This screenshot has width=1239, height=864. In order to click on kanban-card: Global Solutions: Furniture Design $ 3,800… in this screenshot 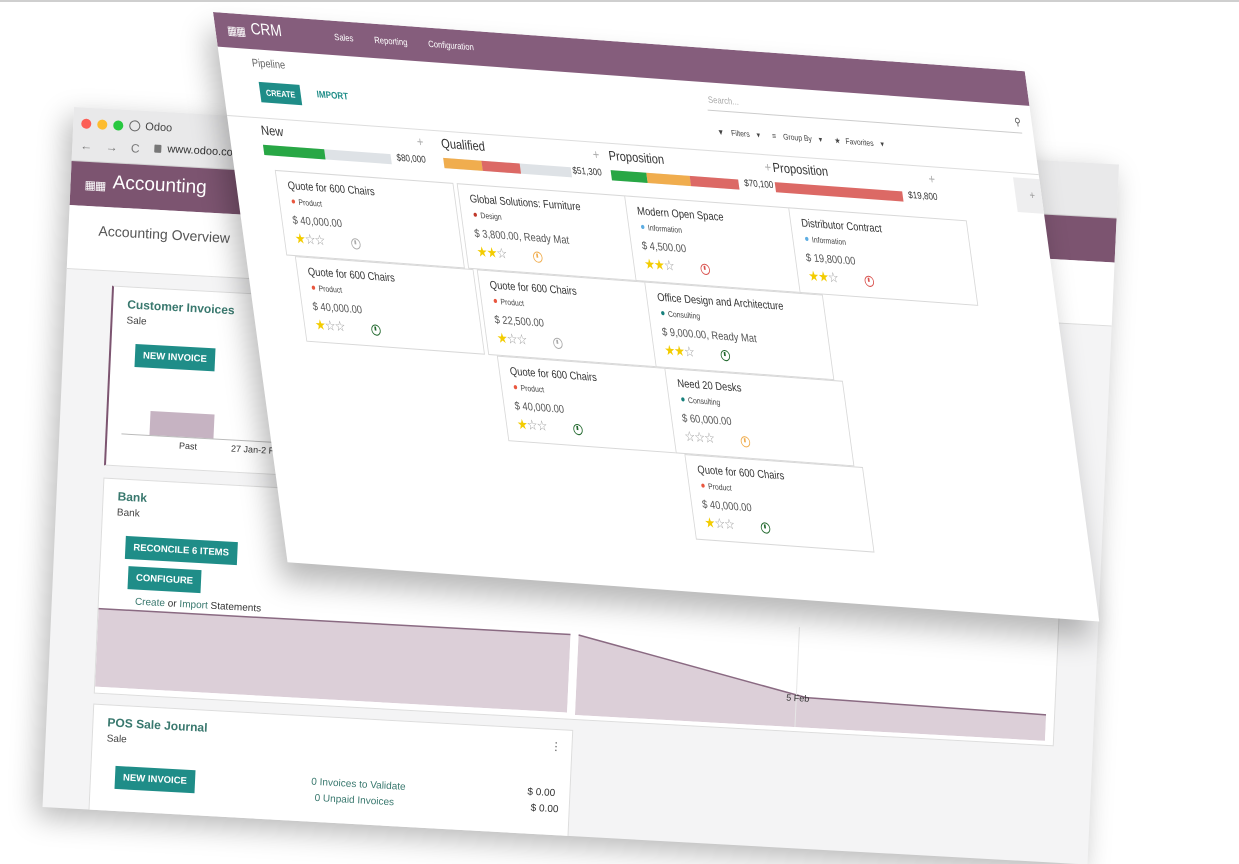, I will do `click(551, 232)`.